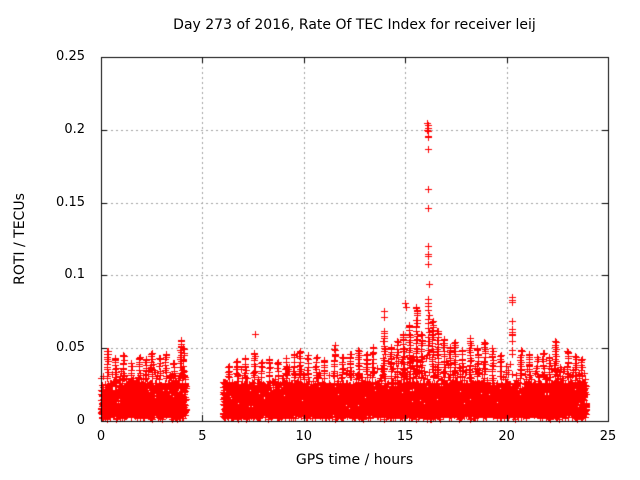 The height and width of the screenshot is (480, 640). Describe the element at coordinates (74, 275) in the screenshot. I see `y-tick-label: 0.1` at that location.